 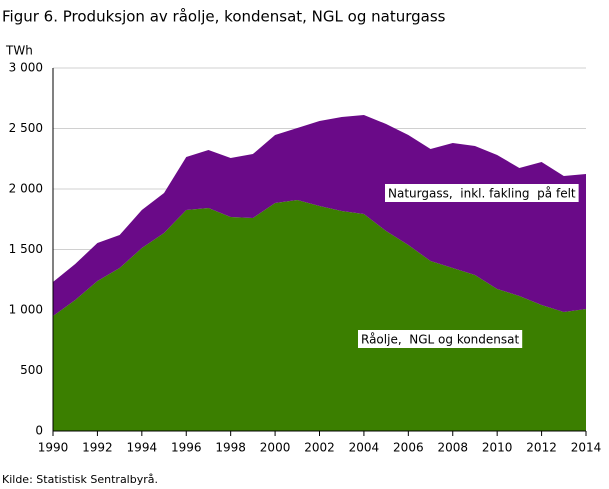 What do you see at coordinates (408, 448) in the screenshot?
I see `x-tick-label: 2006` at bounding box center [408, 448].